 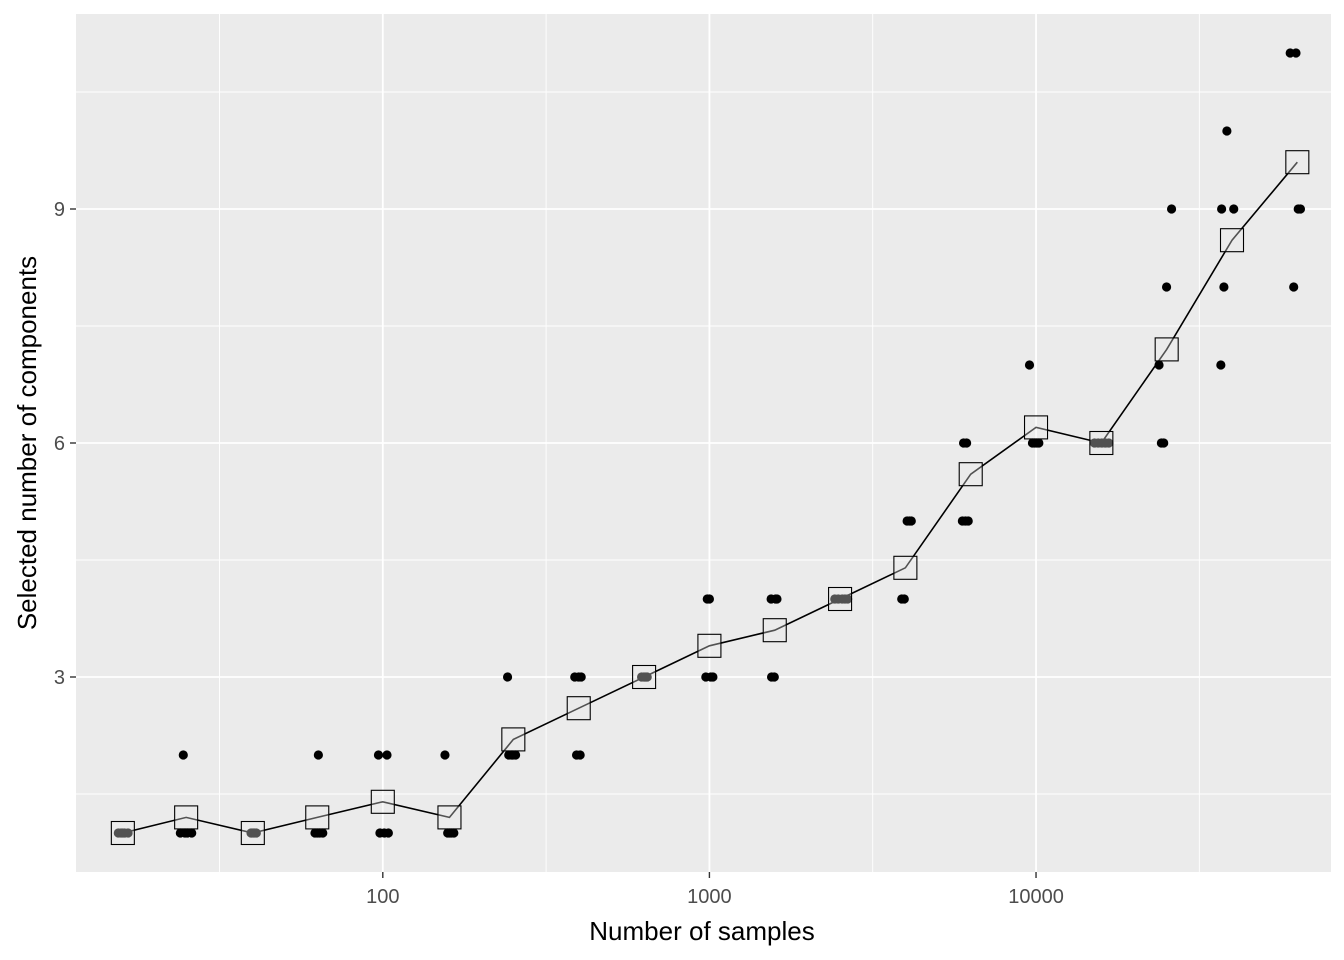 What do you see at coordinates (1036, 897) in the screenshot?
I see `x-tick-label: 10000` at bounding box center [1036, 897].